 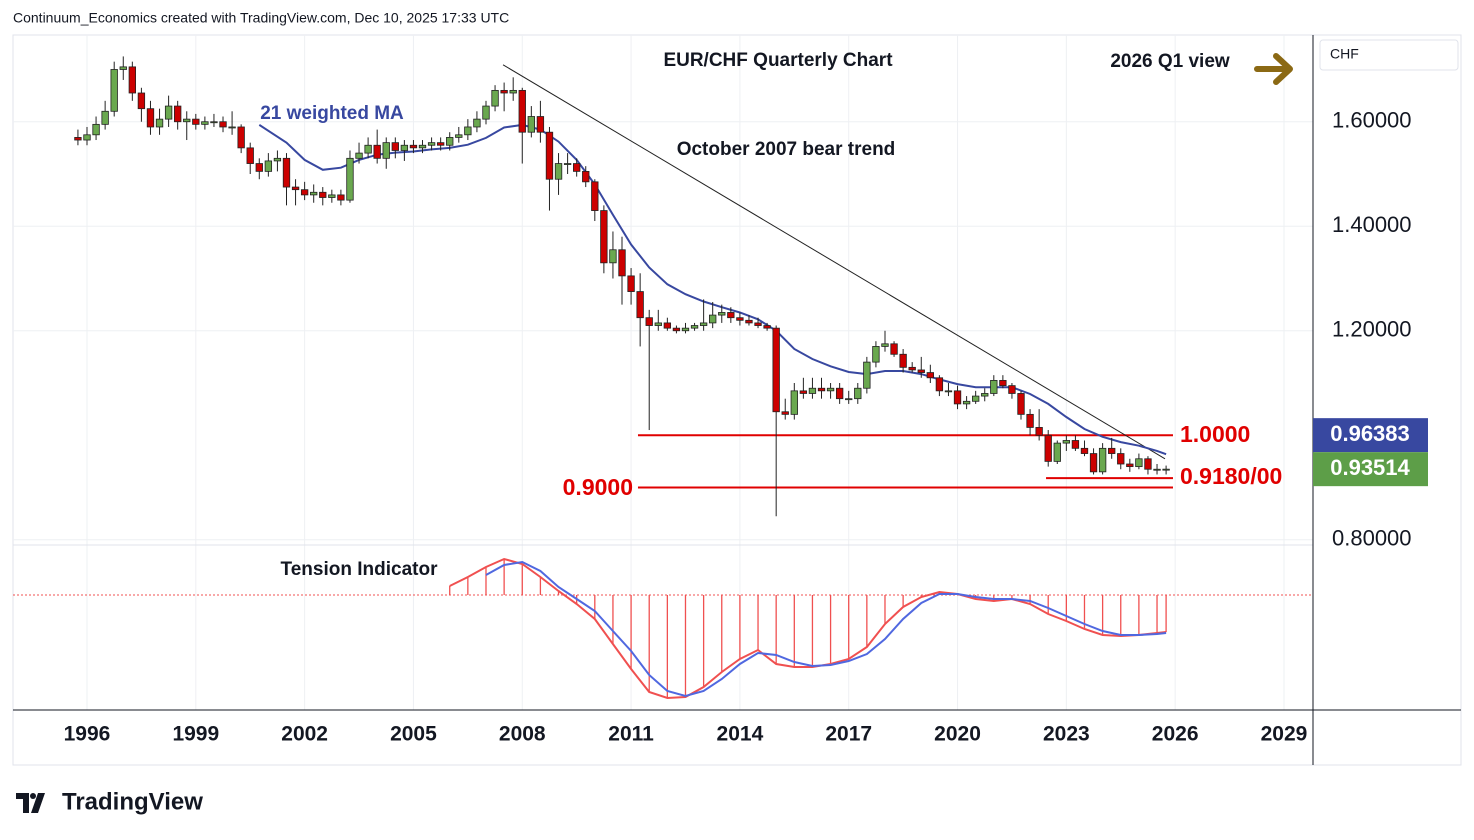 I want to click on y-tick-label: 1.60000, so click(x=1372, y=120).